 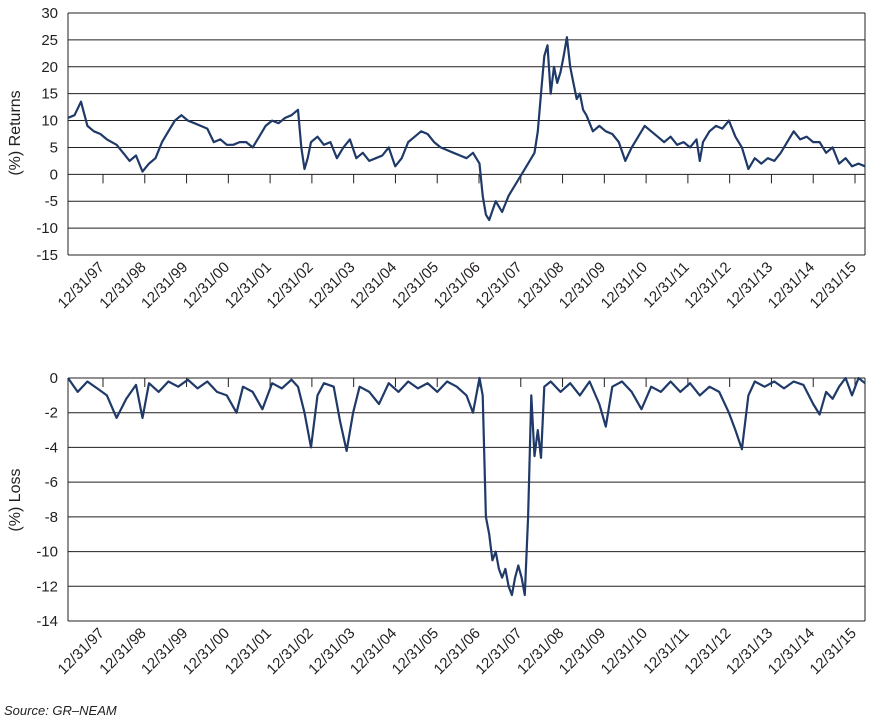 I want to click on source-note: Source: GR–NEAM, so click(x=60, y=710).